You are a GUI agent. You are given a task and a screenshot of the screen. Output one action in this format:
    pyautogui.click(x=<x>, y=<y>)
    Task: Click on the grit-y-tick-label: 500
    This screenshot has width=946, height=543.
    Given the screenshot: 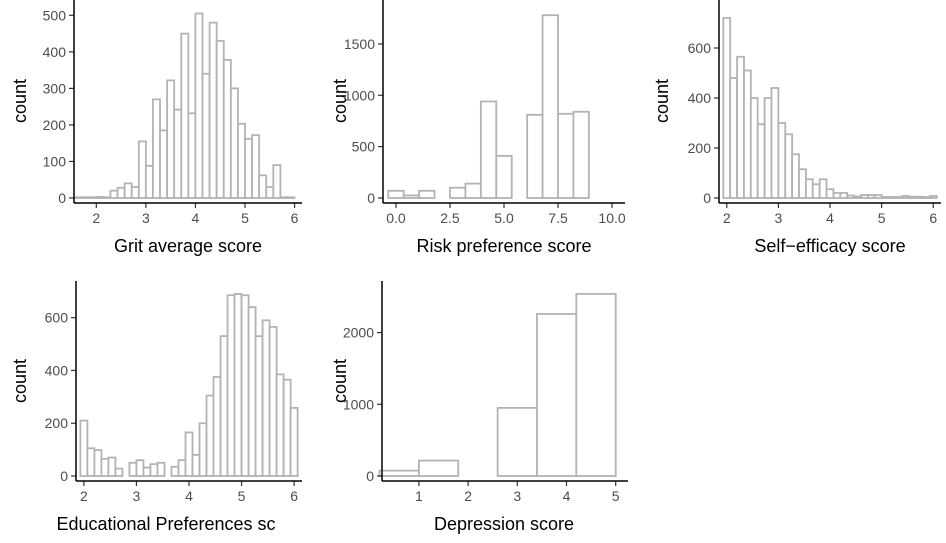 What is the action you would take?
    pyautogui.click(x=55, y=15)
    